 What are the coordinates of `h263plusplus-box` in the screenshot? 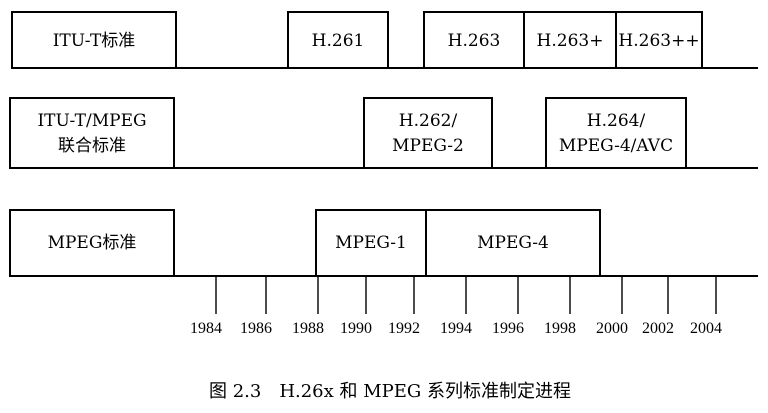 It's located at (659, 40).